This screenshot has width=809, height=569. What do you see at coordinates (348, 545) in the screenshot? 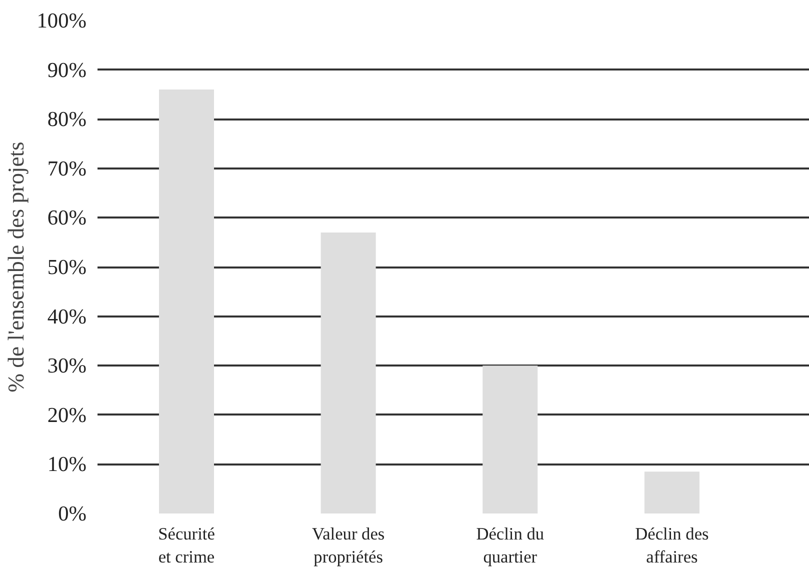
I see `x-tick-label: Valeur des propriétés` at bounding box center [348, 545].